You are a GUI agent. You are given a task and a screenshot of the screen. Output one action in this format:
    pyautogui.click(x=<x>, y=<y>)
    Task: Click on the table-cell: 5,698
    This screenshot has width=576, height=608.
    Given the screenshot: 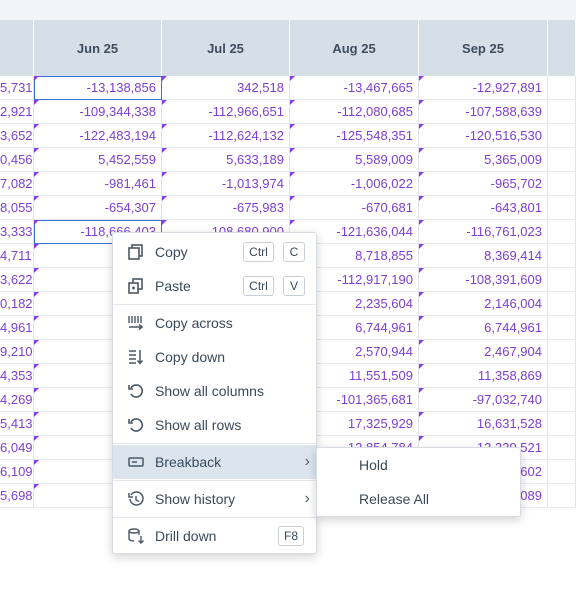 What is the action you would take?
    pyautogui.click(x=17, y=496)
    